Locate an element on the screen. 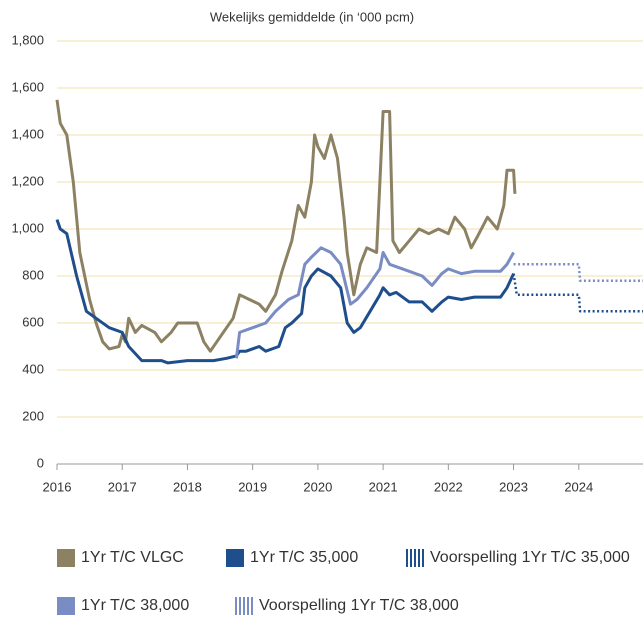  legend-label: 1Yr T/C 35,000 is located at coordinates (304, 557).